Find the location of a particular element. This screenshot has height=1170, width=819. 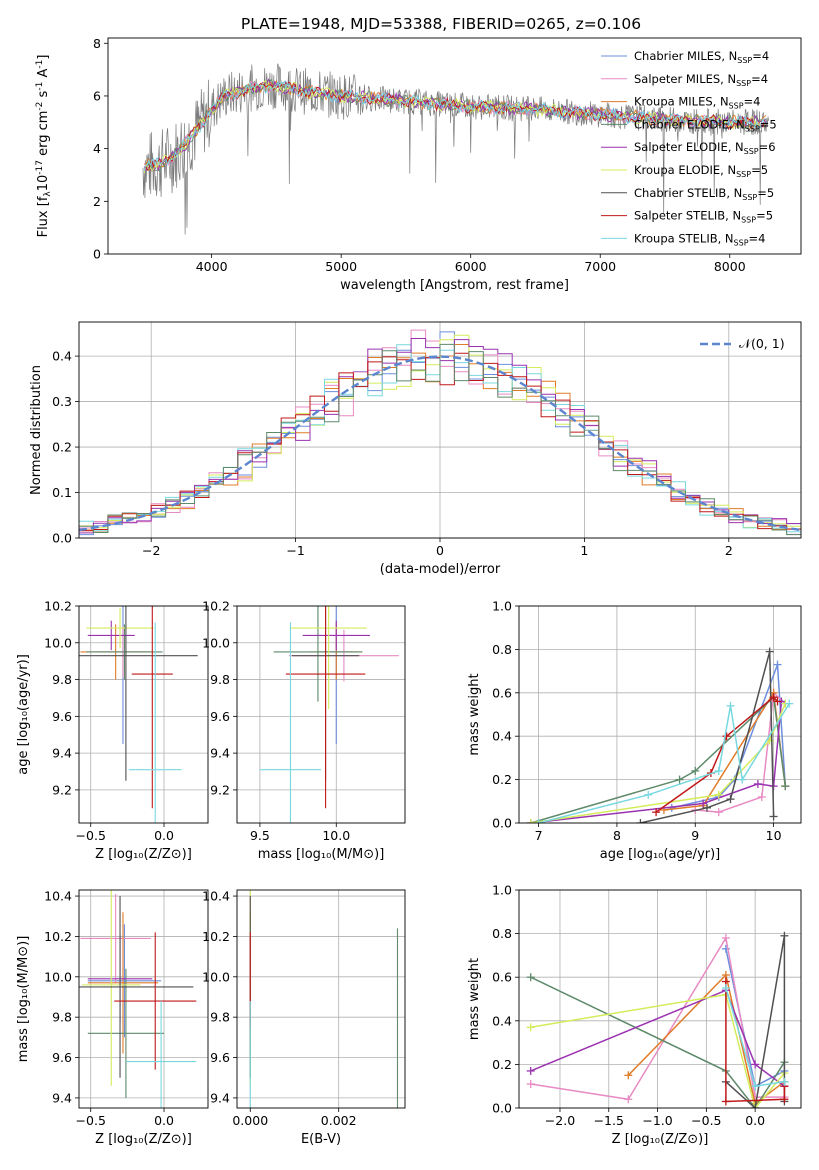

y-axis-label: Flux [fλ10-17 erg cm-2 s-1 A-1] is located at coordinates (44, 146).